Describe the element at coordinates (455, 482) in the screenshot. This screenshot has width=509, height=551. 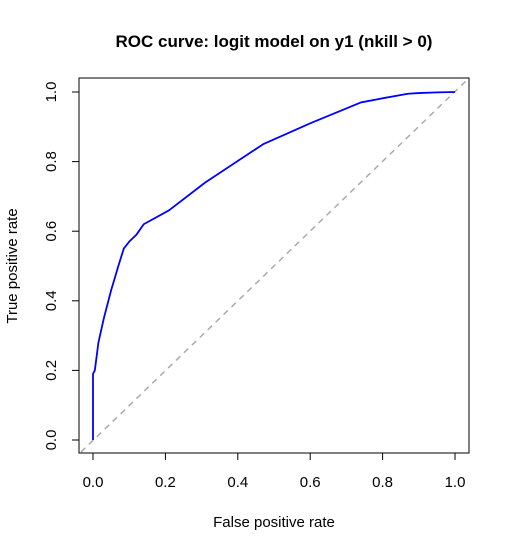
I see `x-tick-label: 1.0` at that location.